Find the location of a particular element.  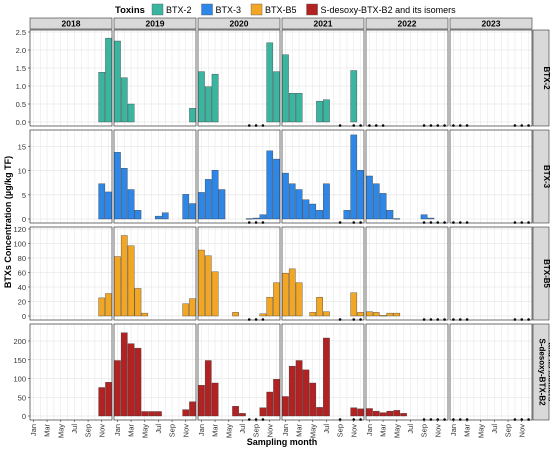

x-tick-label: Mar is located at coordinates (383, 430).